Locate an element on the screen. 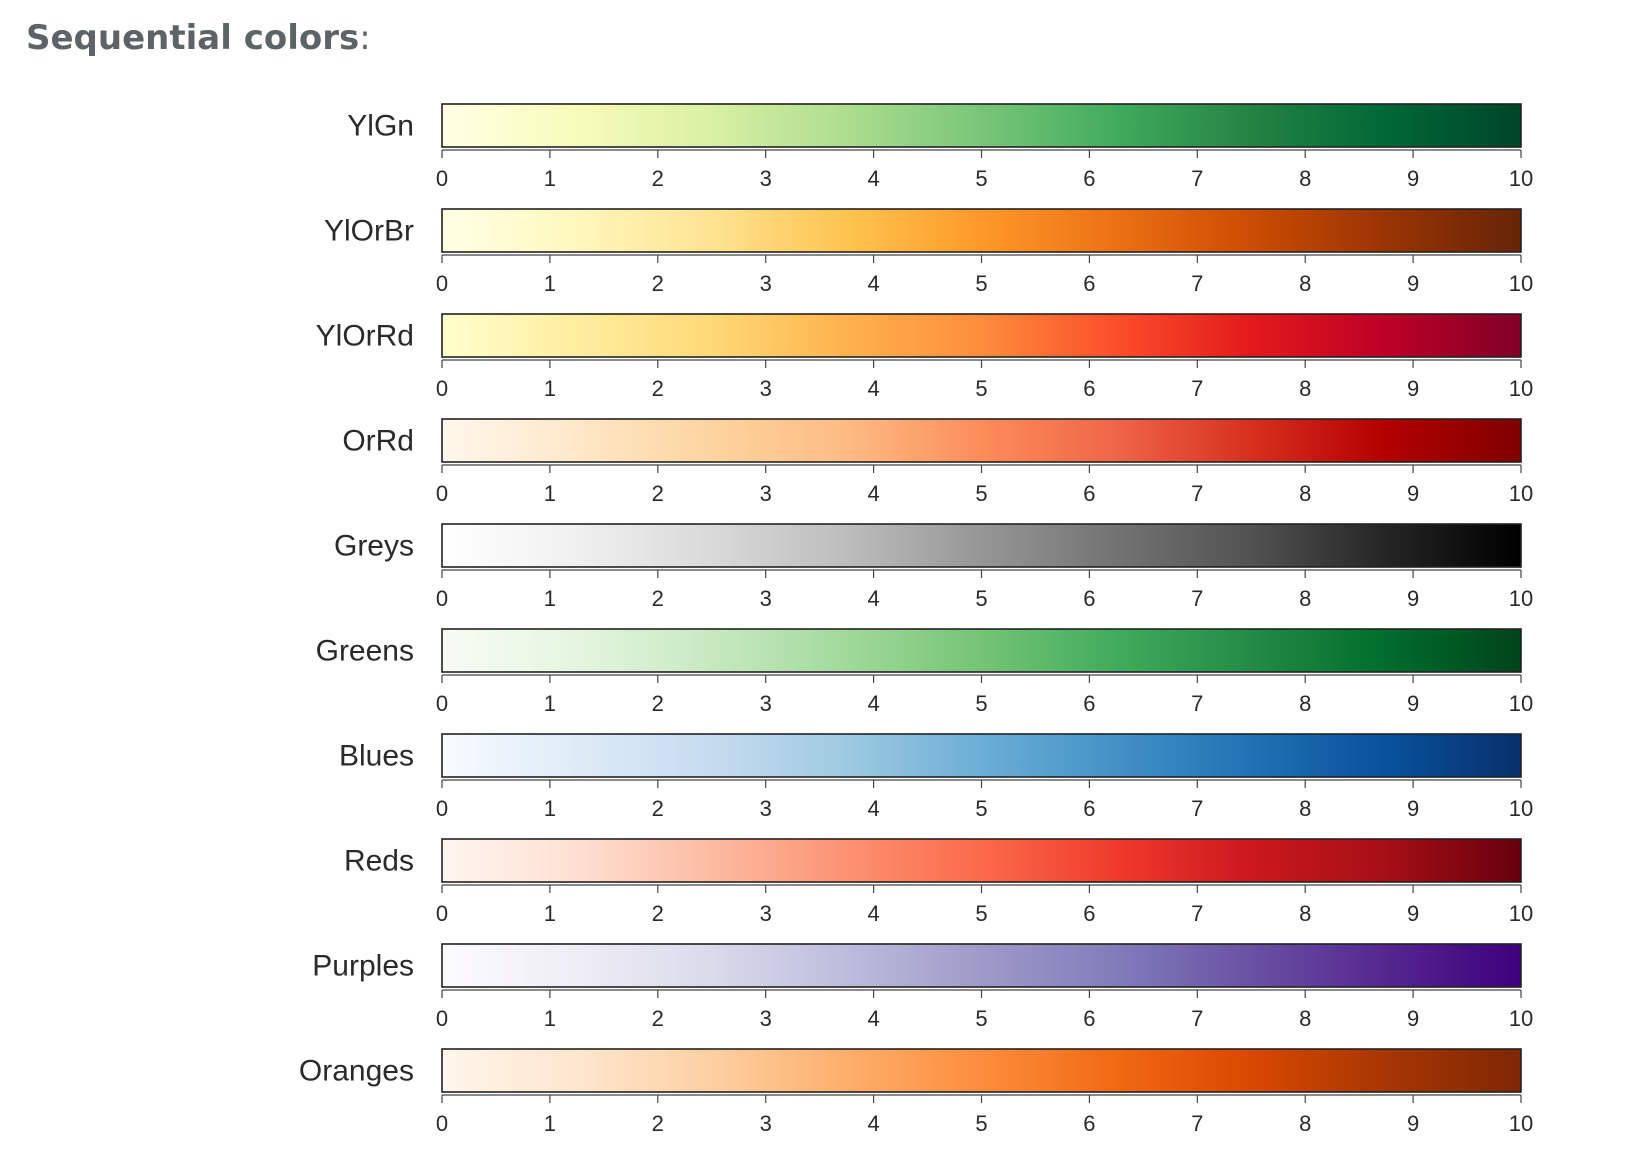  tick-label-oranges-8: 8 is located at coordinates (1305, 1123).